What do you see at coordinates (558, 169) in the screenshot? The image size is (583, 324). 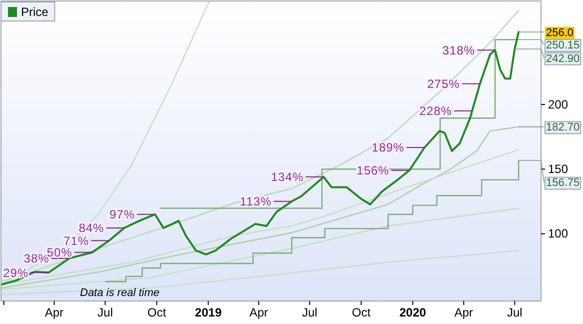 I see `y-tick-label: 150` at bounding box center [558, 169].